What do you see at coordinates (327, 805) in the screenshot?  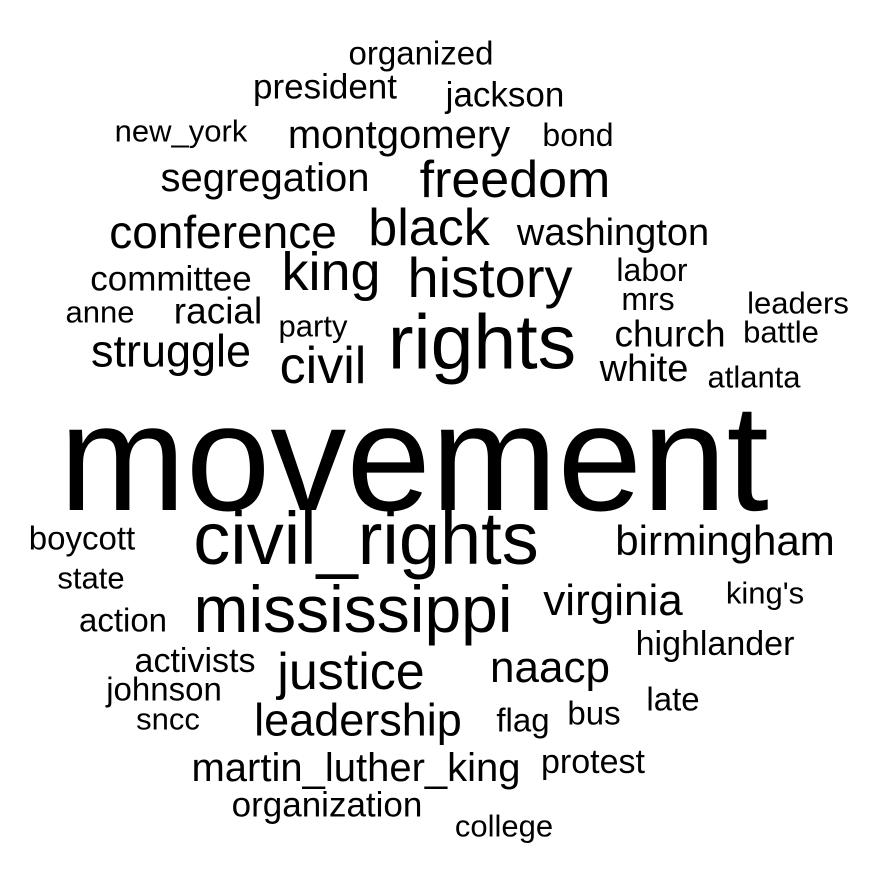 I see `word-organization: organization` at bounding box center [327, 805].